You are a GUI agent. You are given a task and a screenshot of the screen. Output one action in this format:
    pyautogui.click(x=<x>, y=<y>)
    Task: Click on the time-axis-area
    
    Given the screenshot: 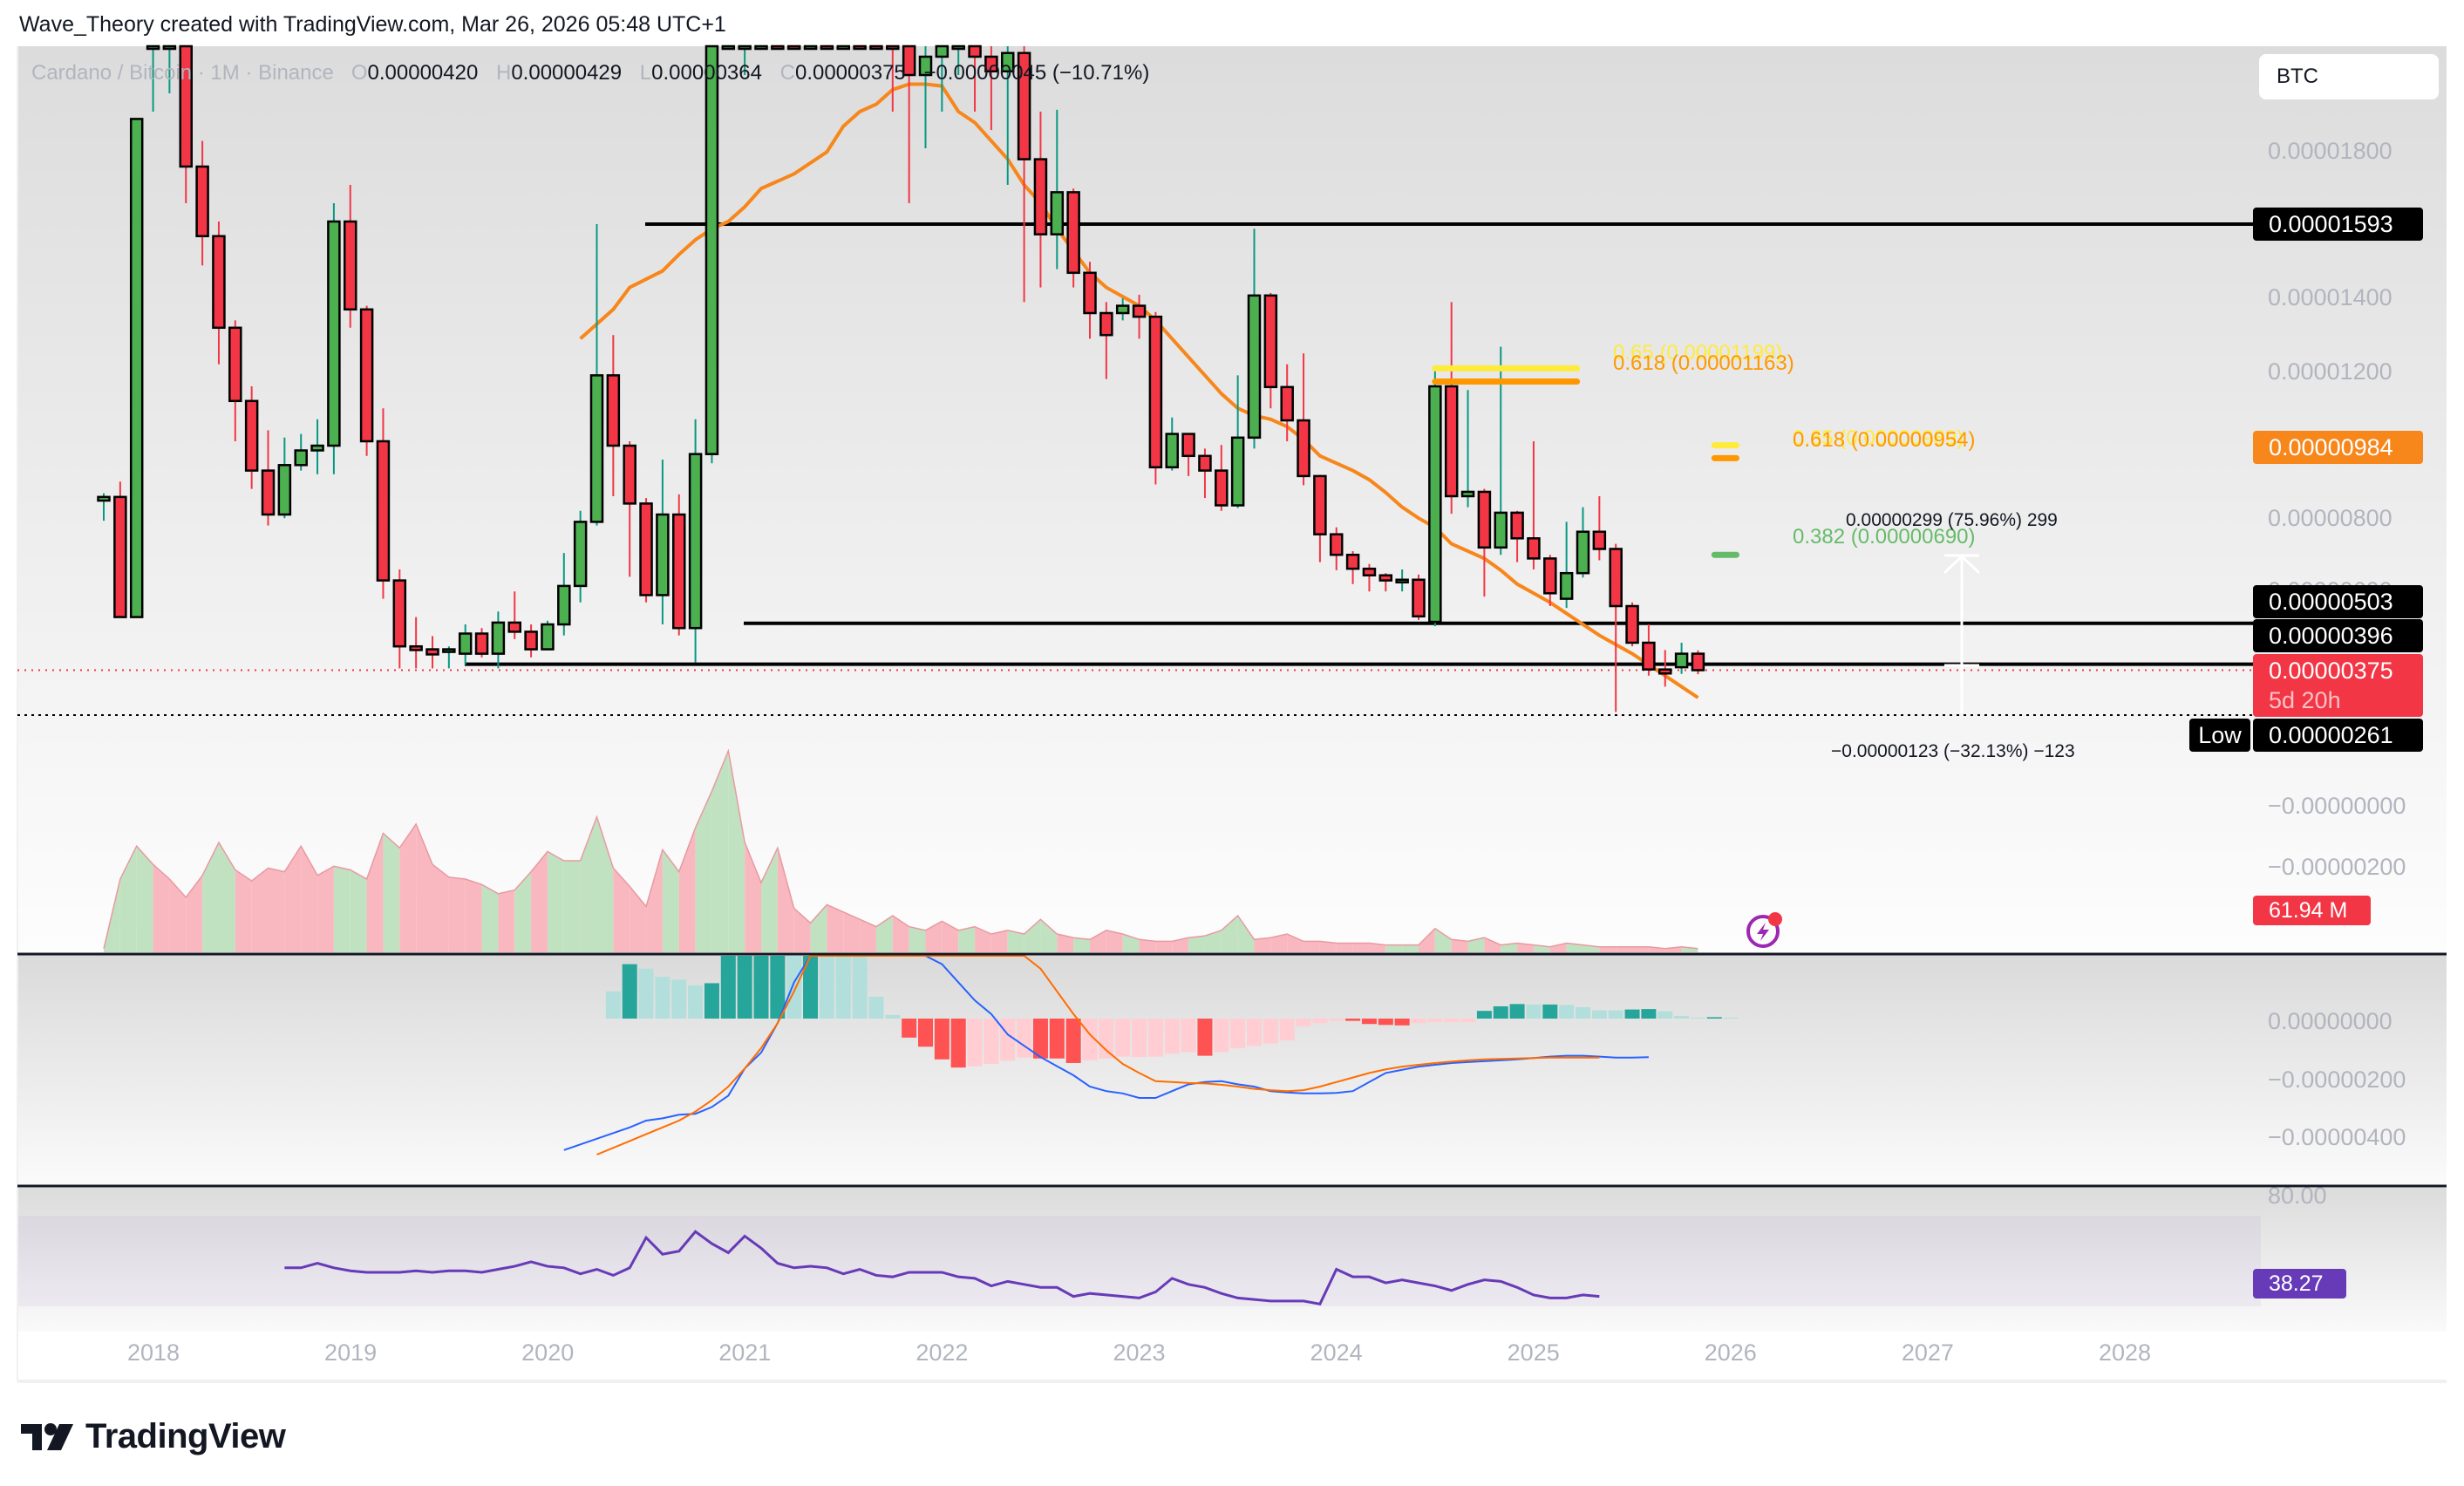 What is the action you would take?
    pyautogui.click(x=1232, y=1356)
    